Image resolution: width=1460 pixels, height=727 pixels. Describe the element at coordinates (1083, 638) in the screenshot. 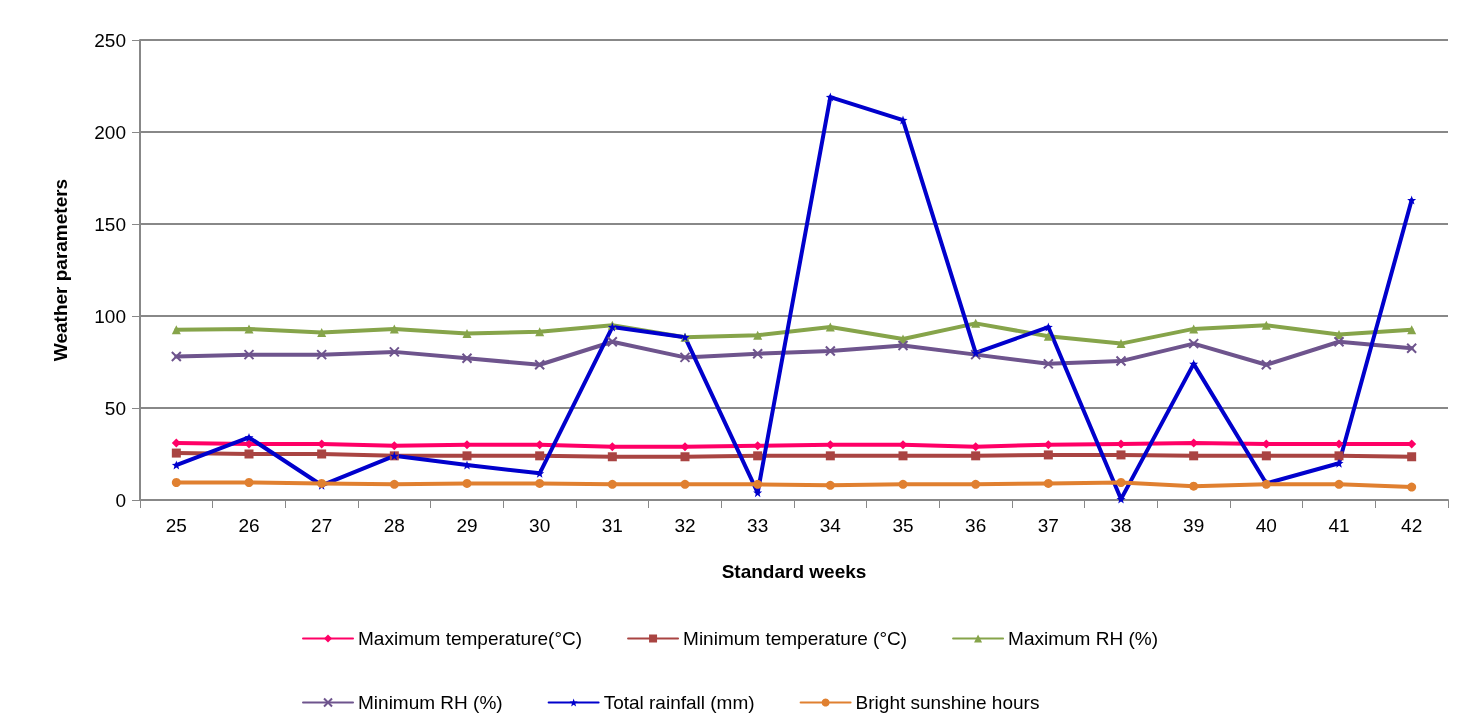

I see `legend-label: Maximum RH (%)` at that location.